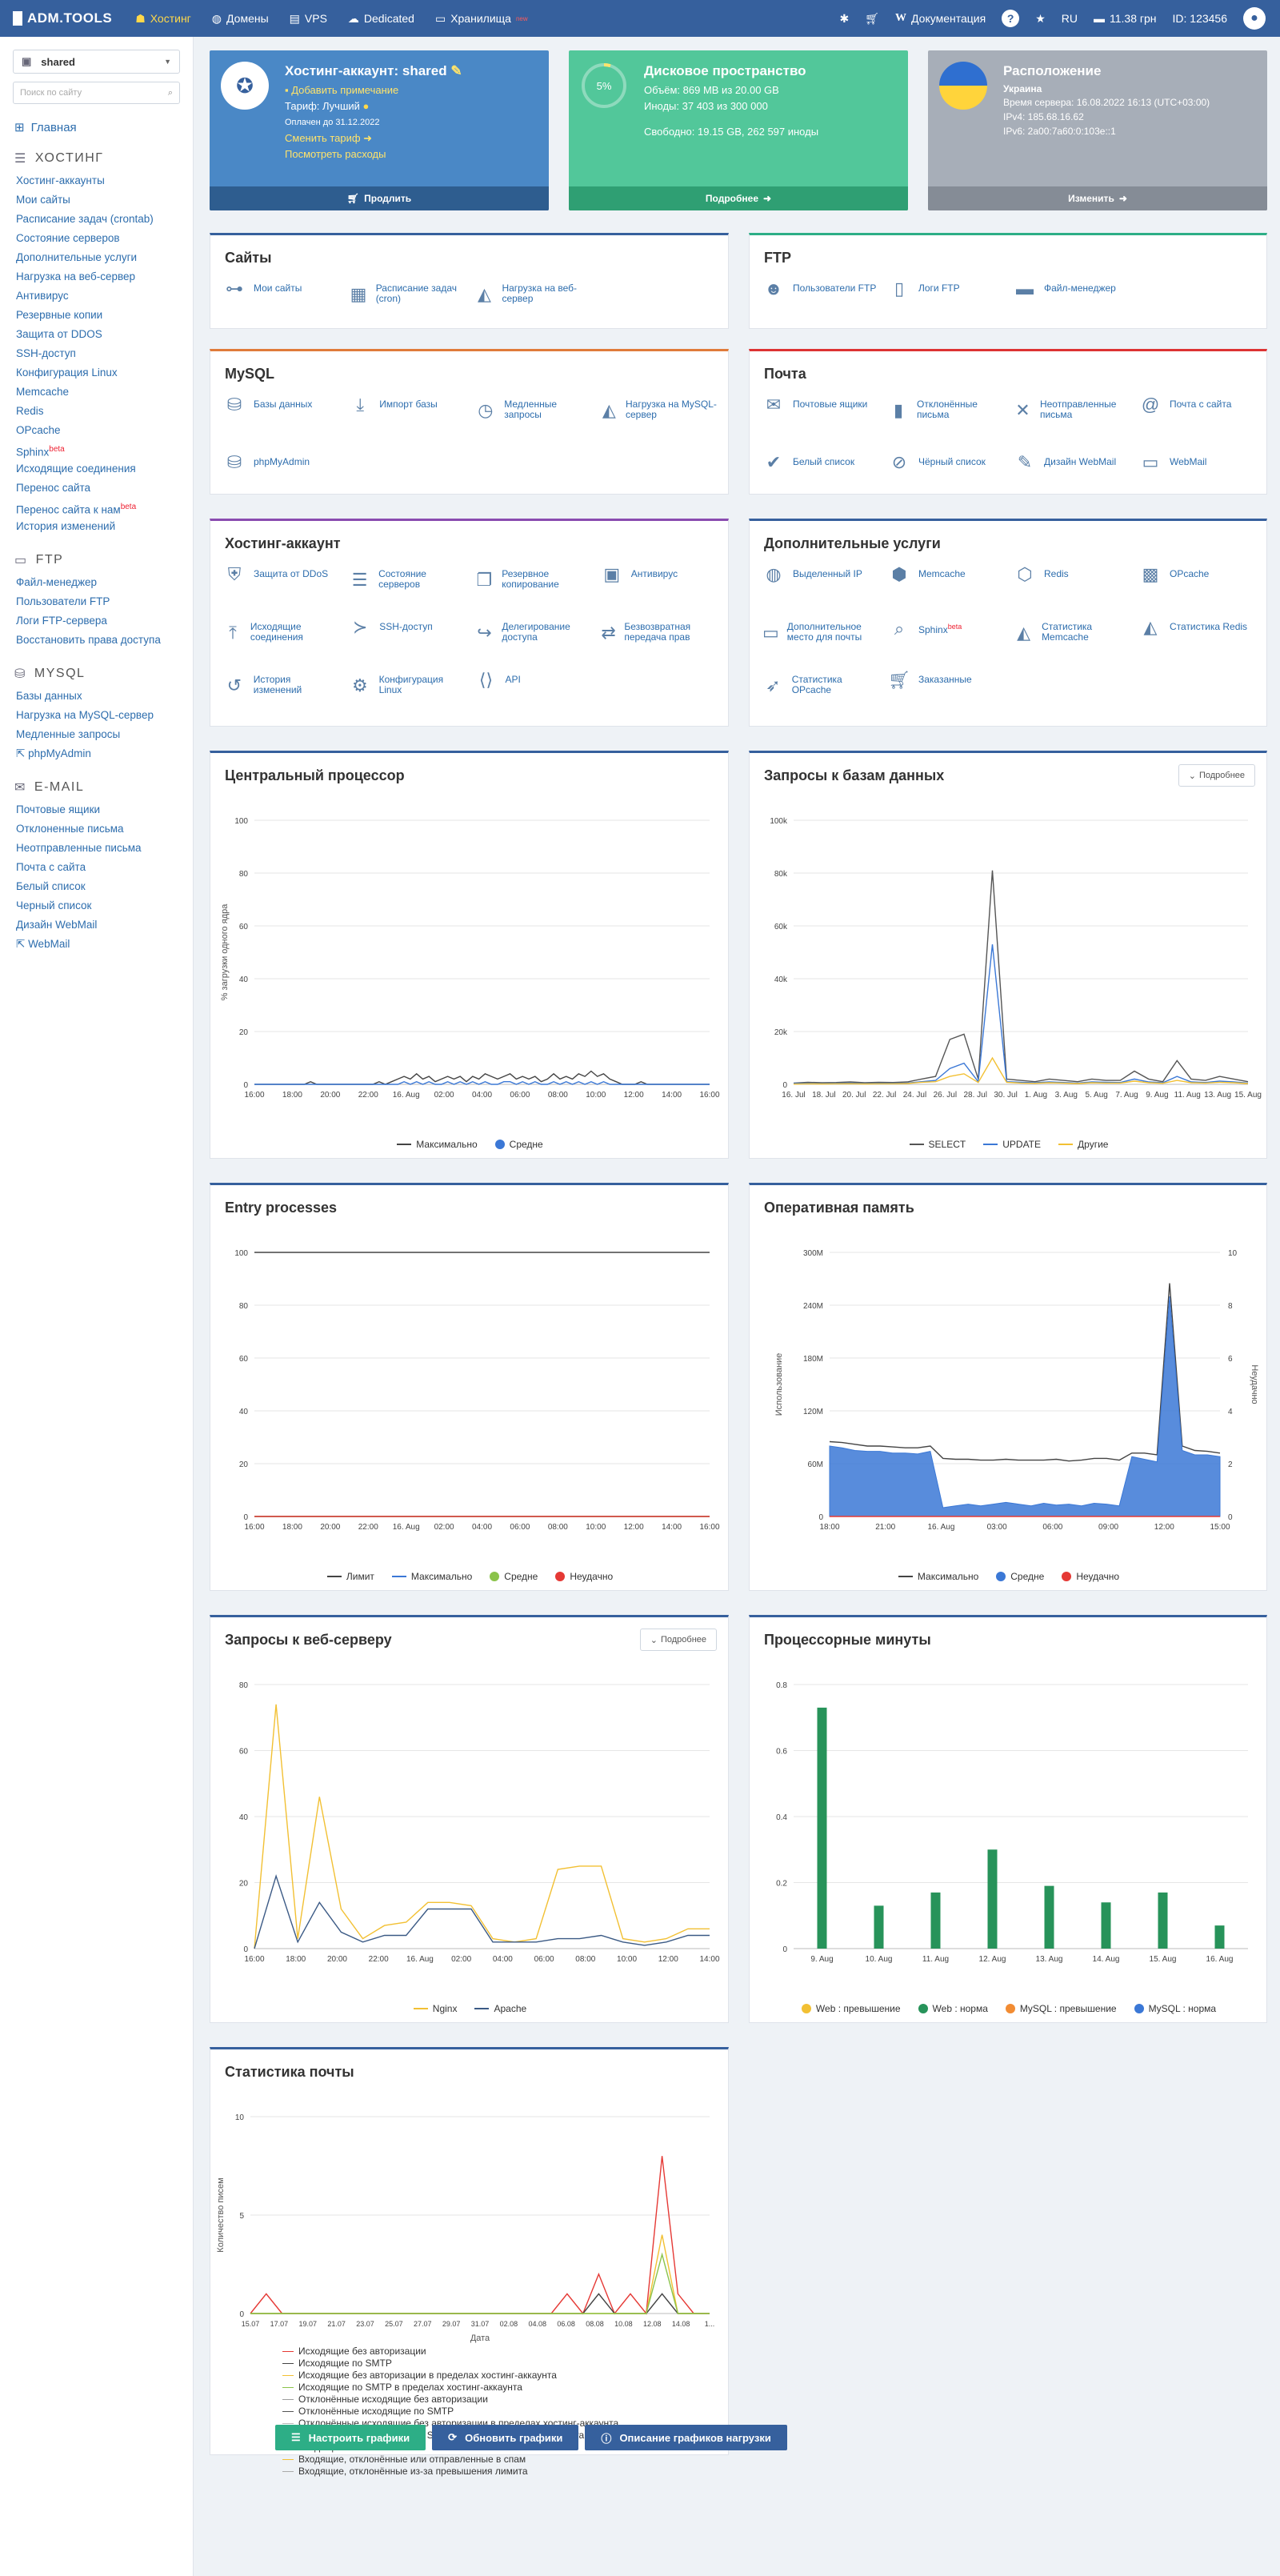 The height and width of the screenshot is (2576, 1280). What do you see at coordinates (1072, 289) in the screenshot?
I see `service-link: ▬ Файл-менеджер` at bounding box center [1072, 289].